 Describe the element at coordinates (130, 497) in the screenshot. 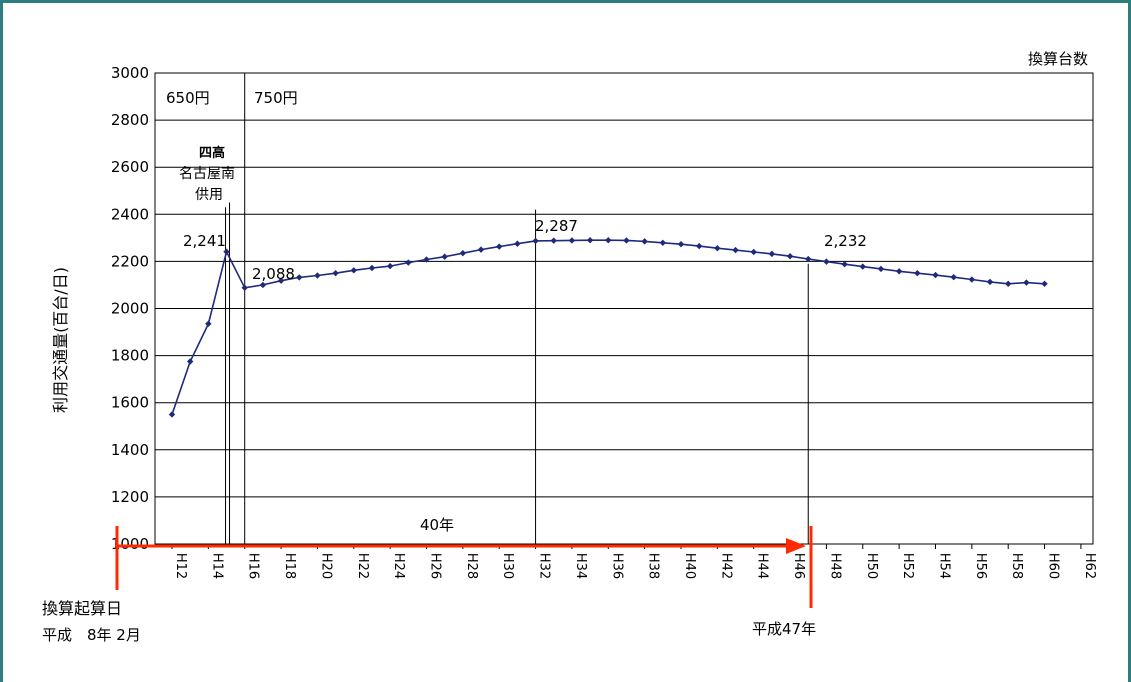

I see `y-tick-label: 1200` at that location.